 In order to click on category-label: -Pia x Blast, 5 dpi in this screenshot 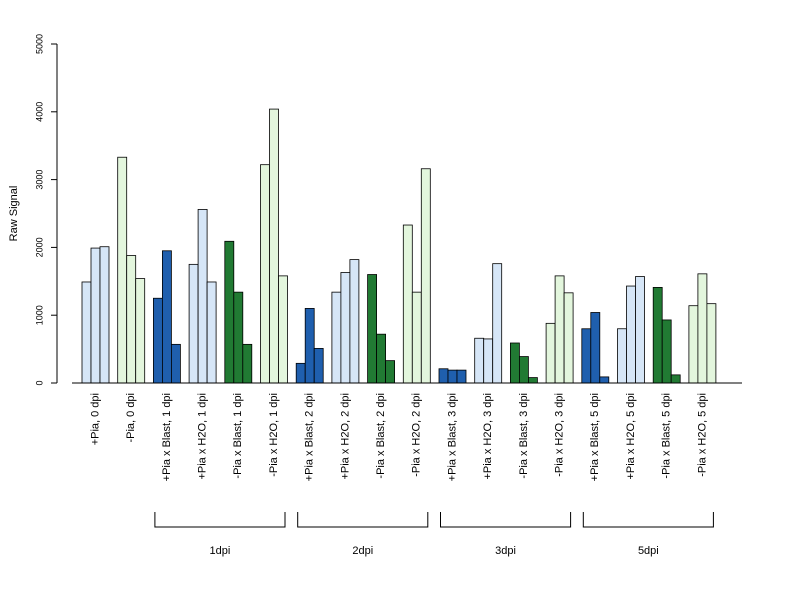, I will do `click(667, 436)`.